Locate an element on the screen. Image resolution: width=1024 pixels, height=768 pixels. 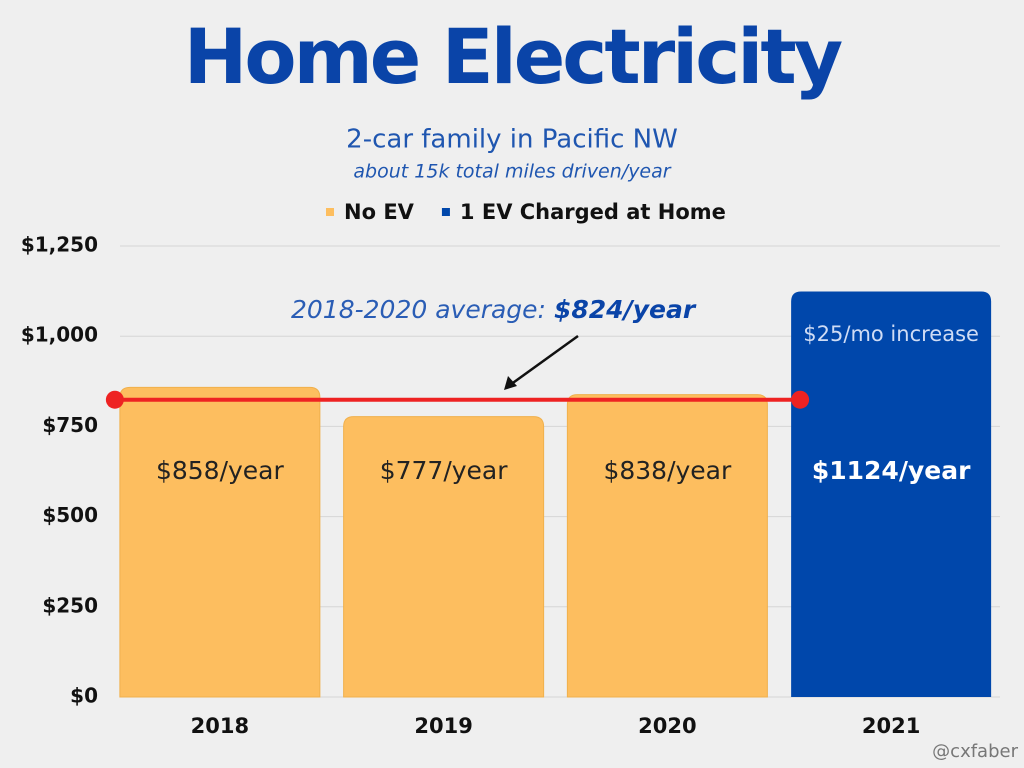
value-label: $838/year is located at coordinates (667, 470).